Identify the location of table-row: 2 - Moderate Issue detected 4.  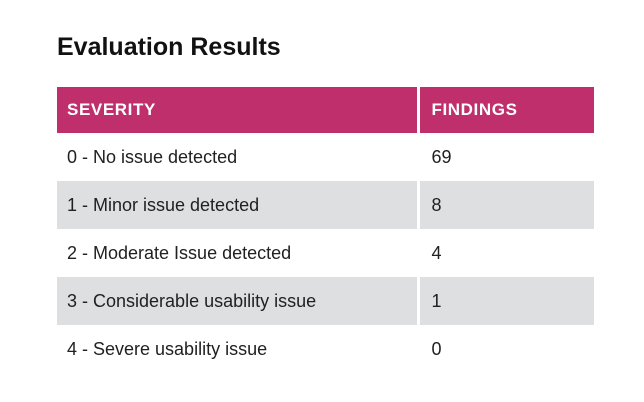
(325, 253).